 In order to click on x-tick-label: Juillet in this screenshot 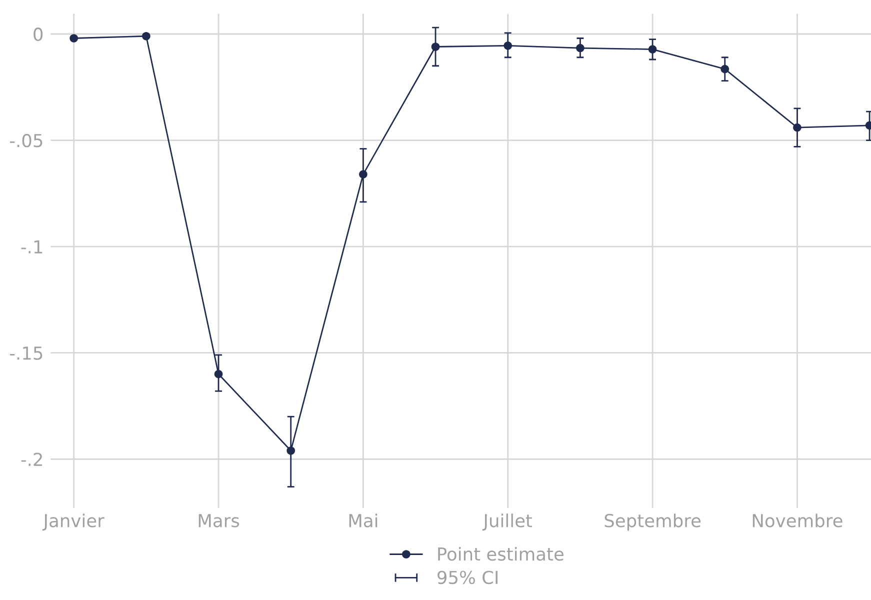, I will do `click(507, 522)`.